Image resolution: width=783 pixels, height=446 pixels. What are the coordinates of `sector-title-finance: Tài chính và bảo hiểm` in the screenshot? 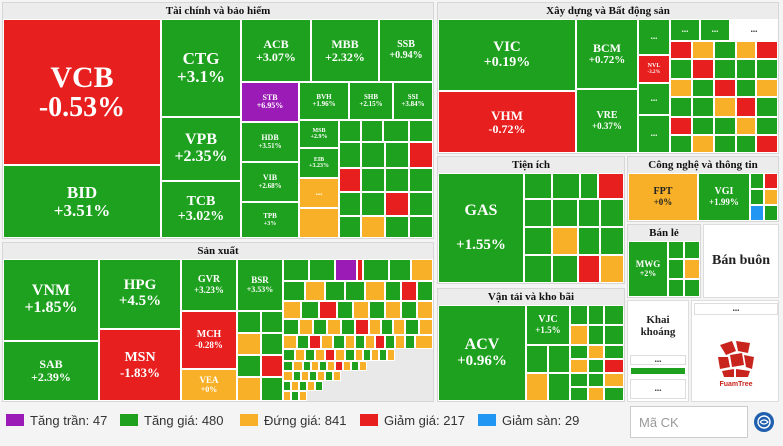 It's located at (218, 11).